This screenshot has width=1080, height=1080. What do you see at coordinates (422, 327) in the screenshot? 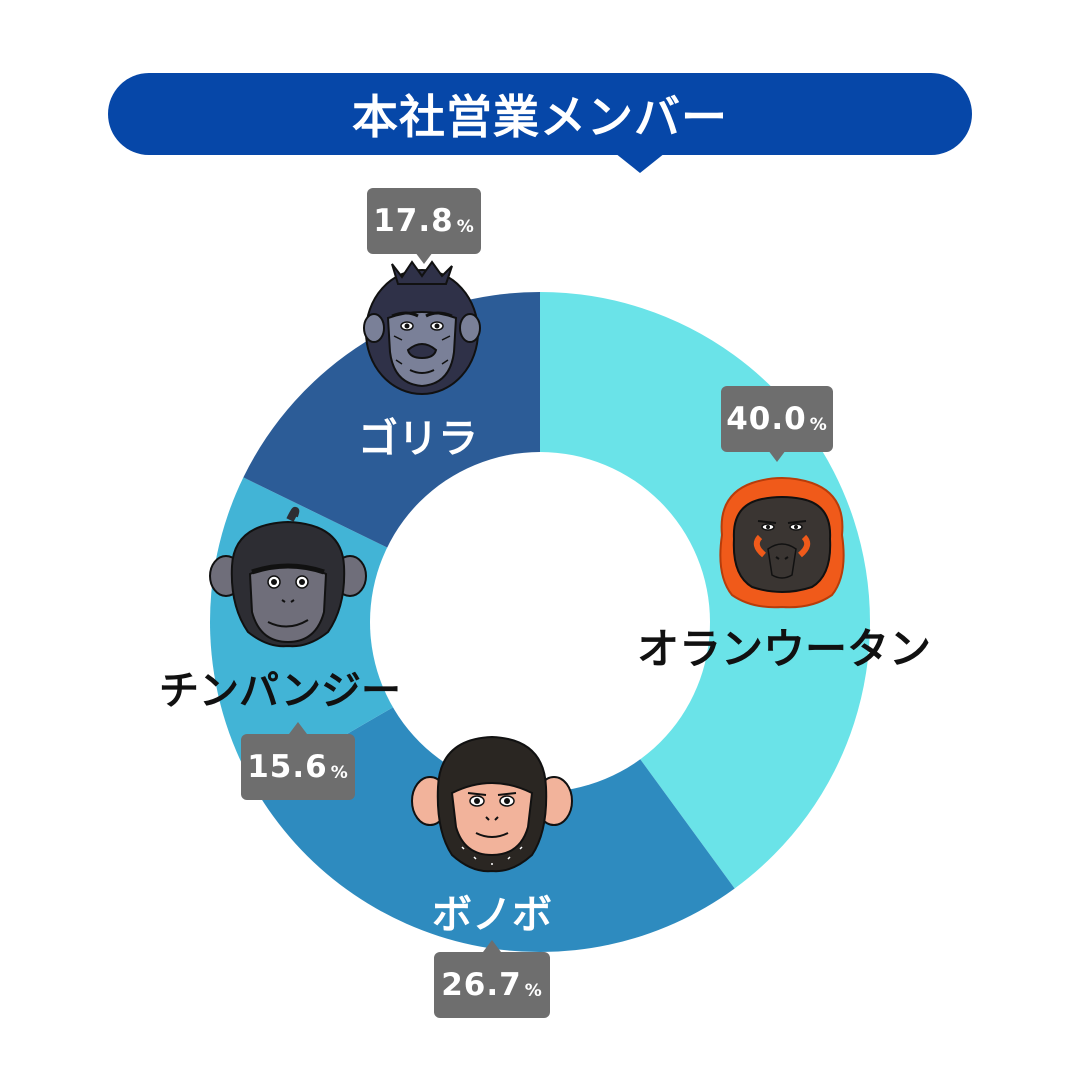
I see `gorilla-face-icon` at bounding box center [422, 327].